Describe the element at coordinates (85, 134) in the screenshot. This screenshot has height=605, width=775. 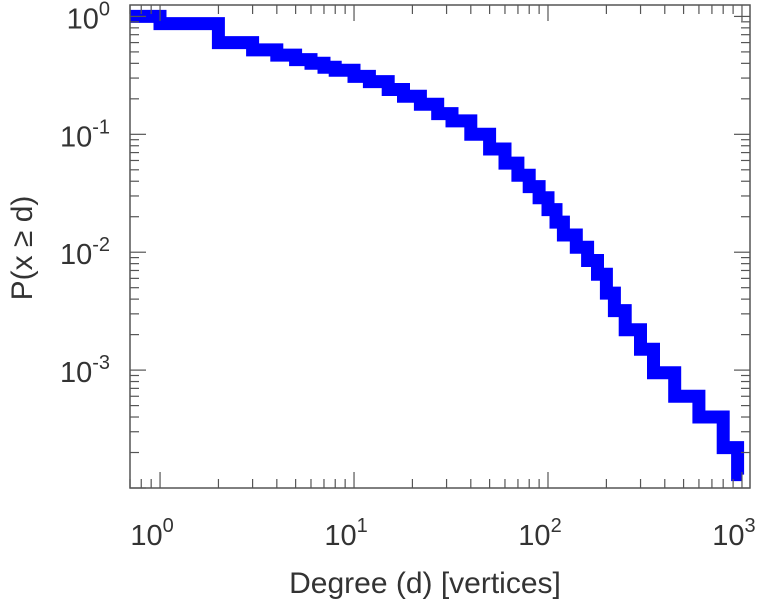
I see `y-tick-label: 10⁻¹` at that location.